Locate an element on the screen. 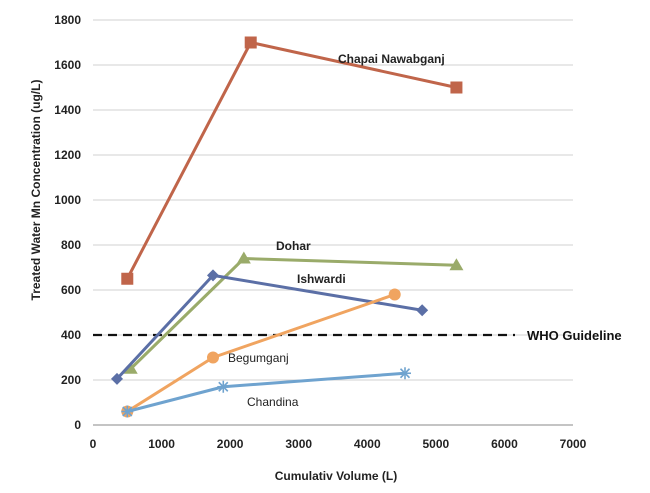 Image resolution: width=650 pixels, height=493 pixels. series-label-chandina: Chandina is located at coordinates (273, 402).